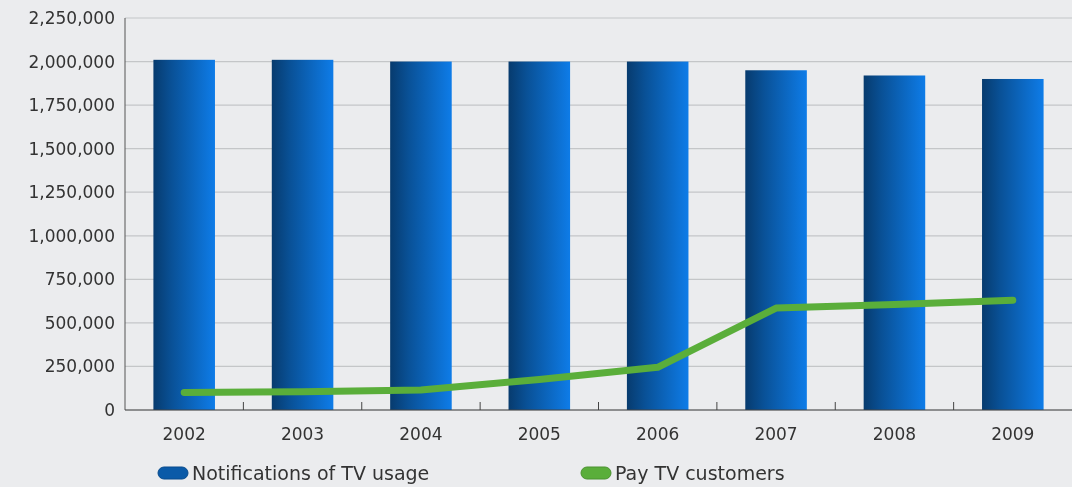  Describe the element at coordinates (539, 434) in the screenshot. I see `x-tick-label: 2005` at that location.